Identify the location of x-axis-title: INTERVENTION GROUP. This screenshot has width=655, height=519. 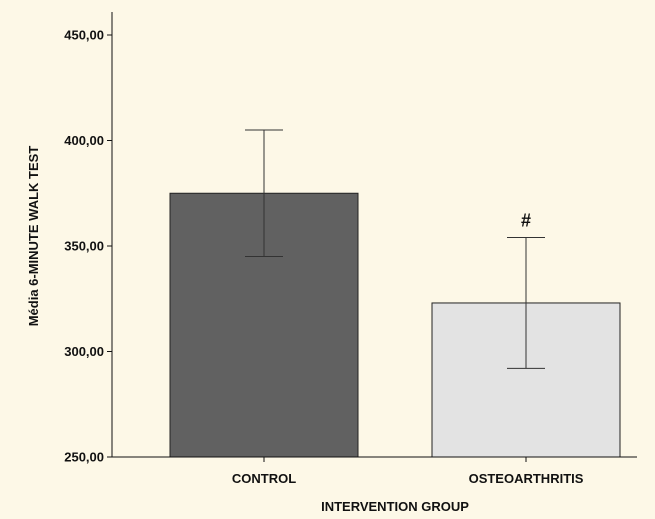
(395, 506).